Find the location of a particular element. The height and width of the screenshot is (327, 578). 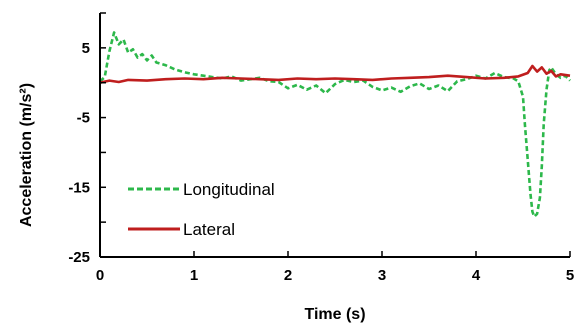

y-ticks: 5 -5 -15 -25 is located at coordinates (87, 139).